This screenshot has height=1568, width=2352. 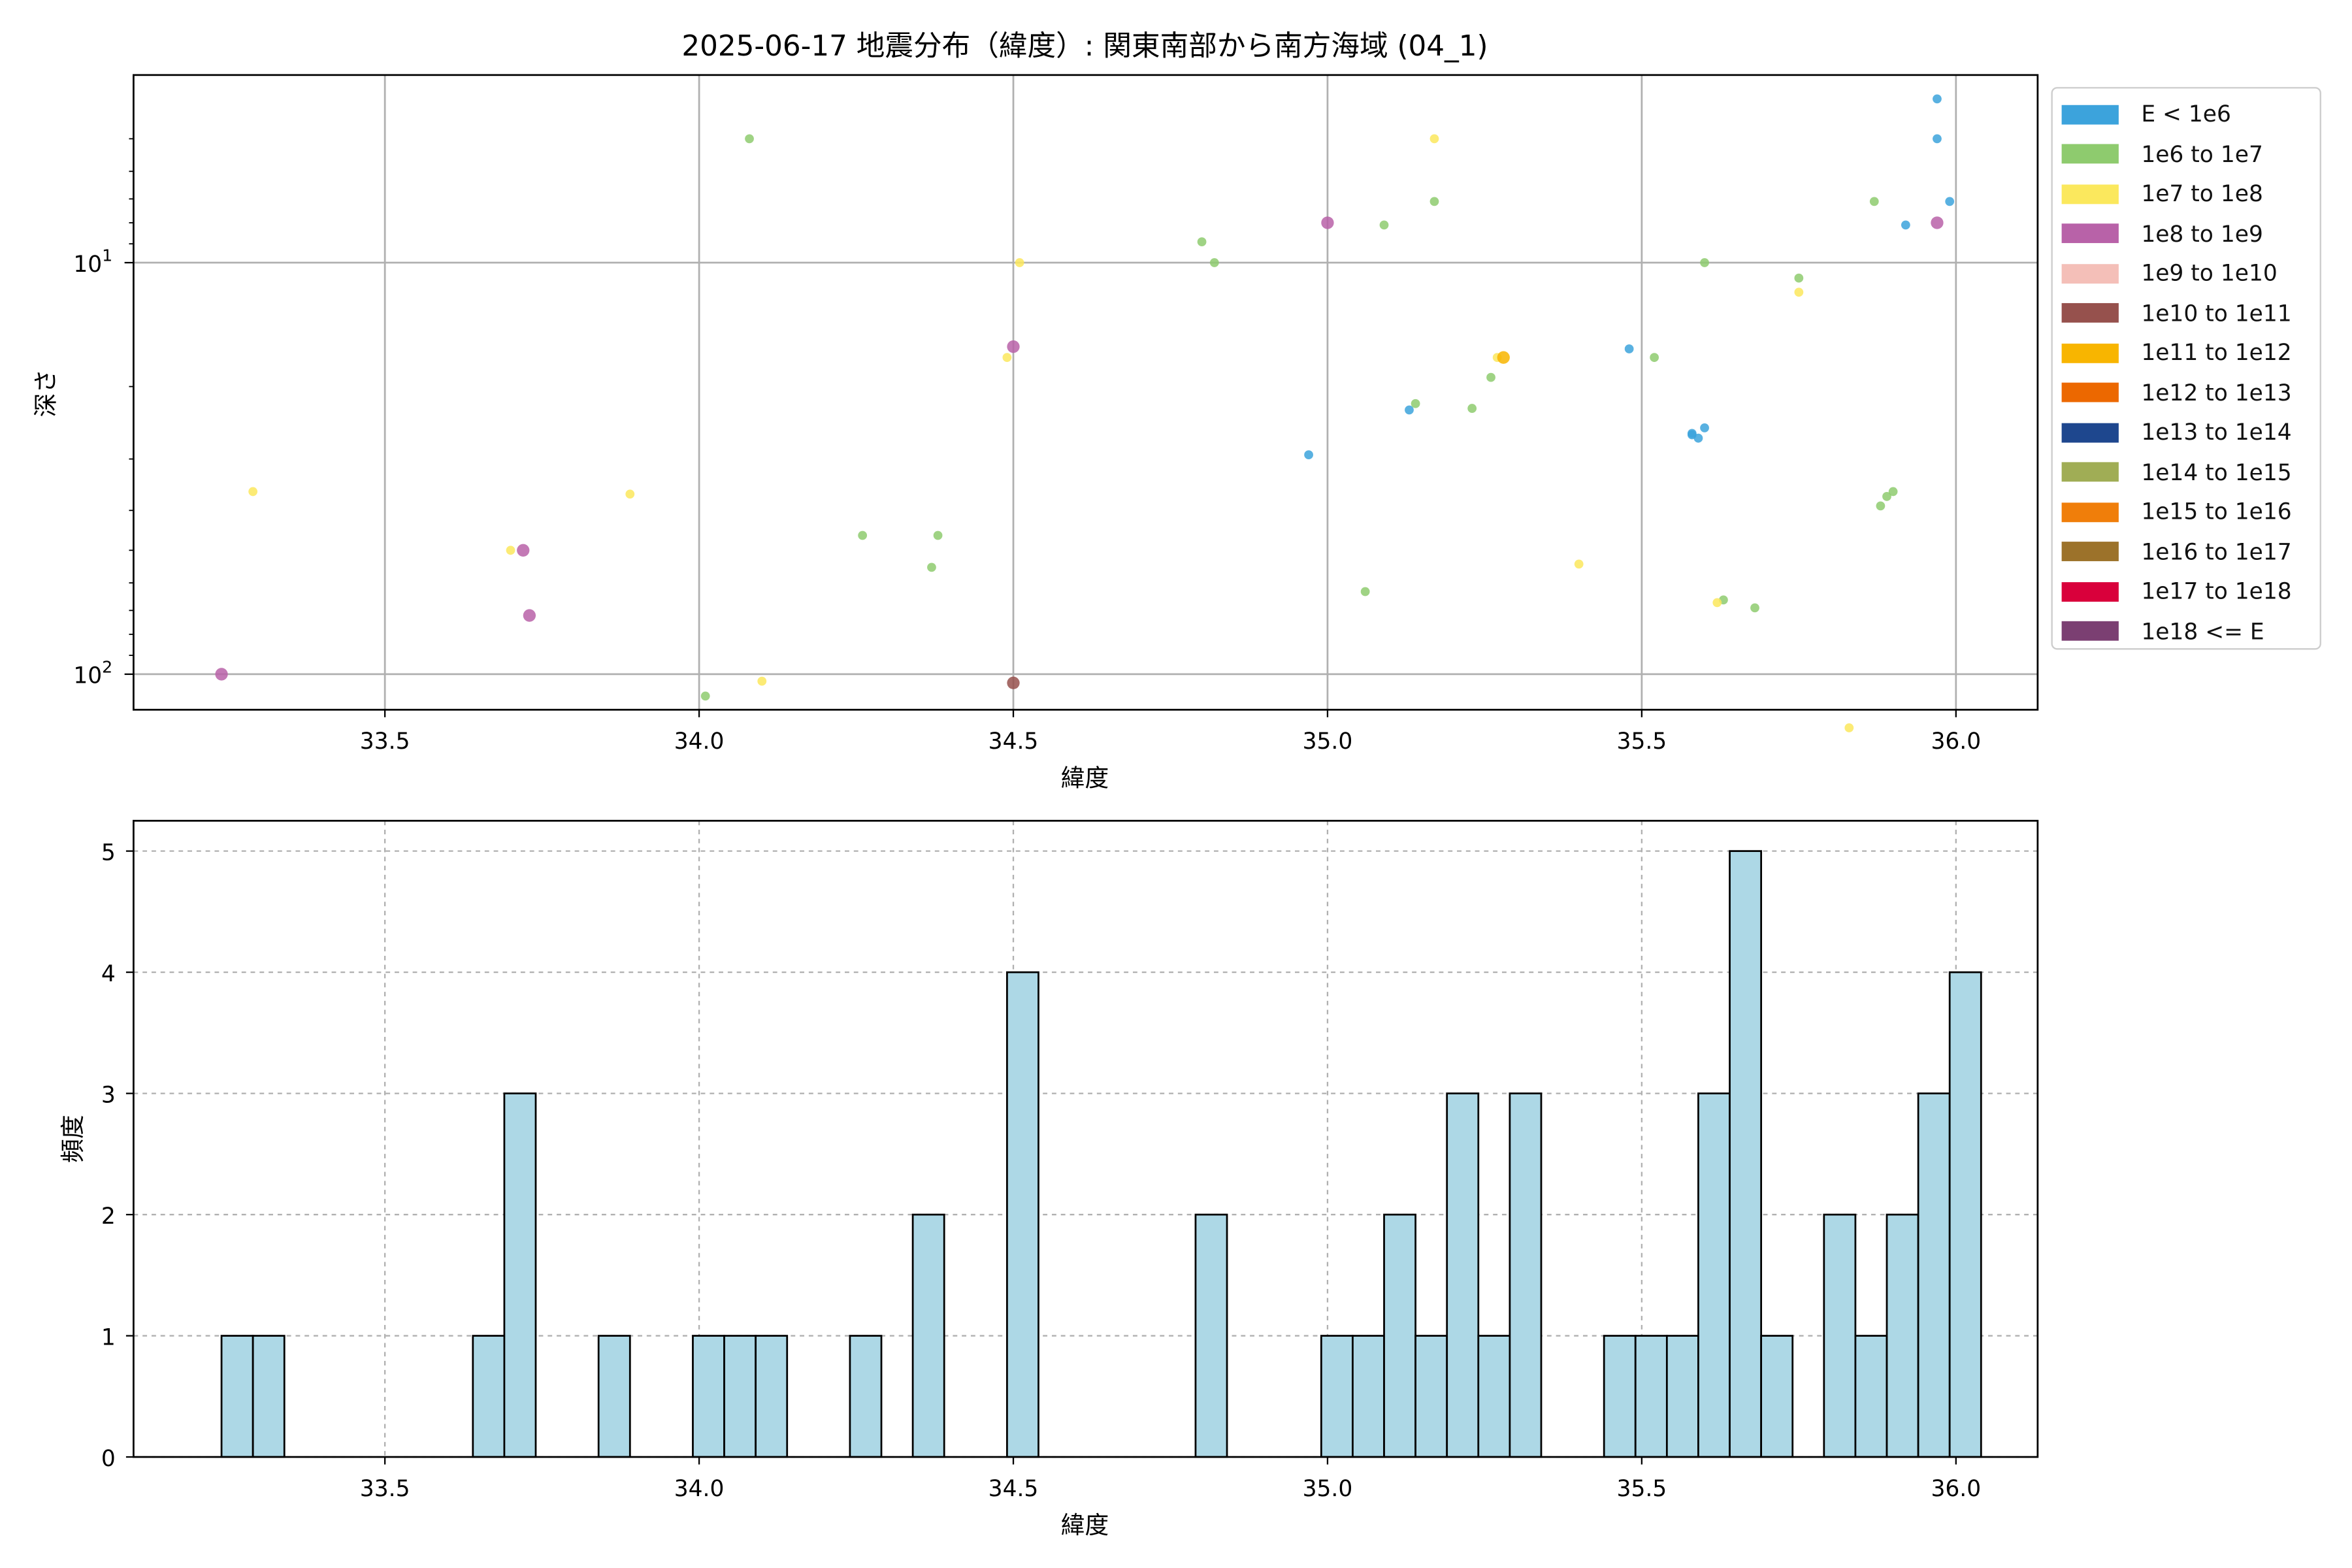 I want to click on legend-item: 1e15 to 1e16, so click(x=2186, y=512).